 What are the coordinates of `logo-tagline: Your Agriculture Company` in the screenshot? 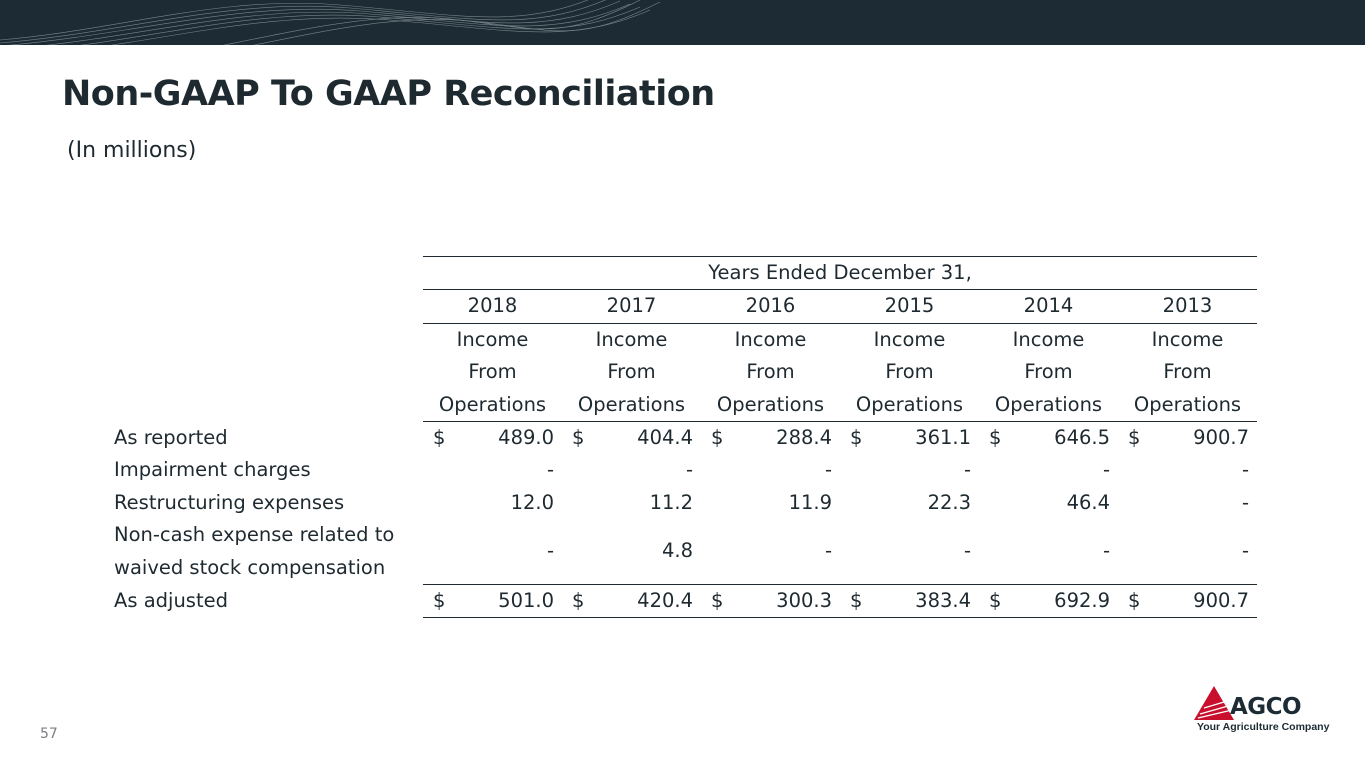 It's located at (1263, 727).